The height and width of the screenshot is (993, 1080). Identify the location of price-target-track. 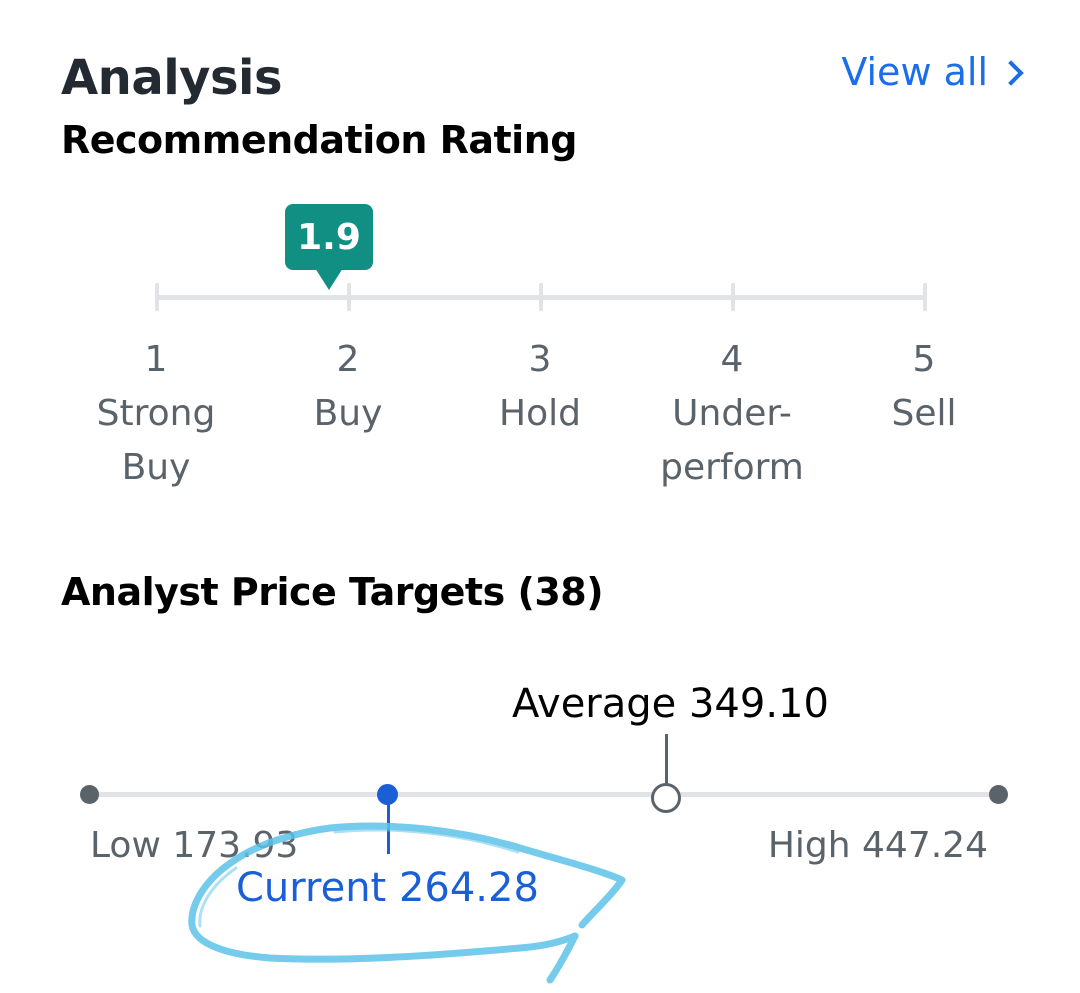
(544, 794).